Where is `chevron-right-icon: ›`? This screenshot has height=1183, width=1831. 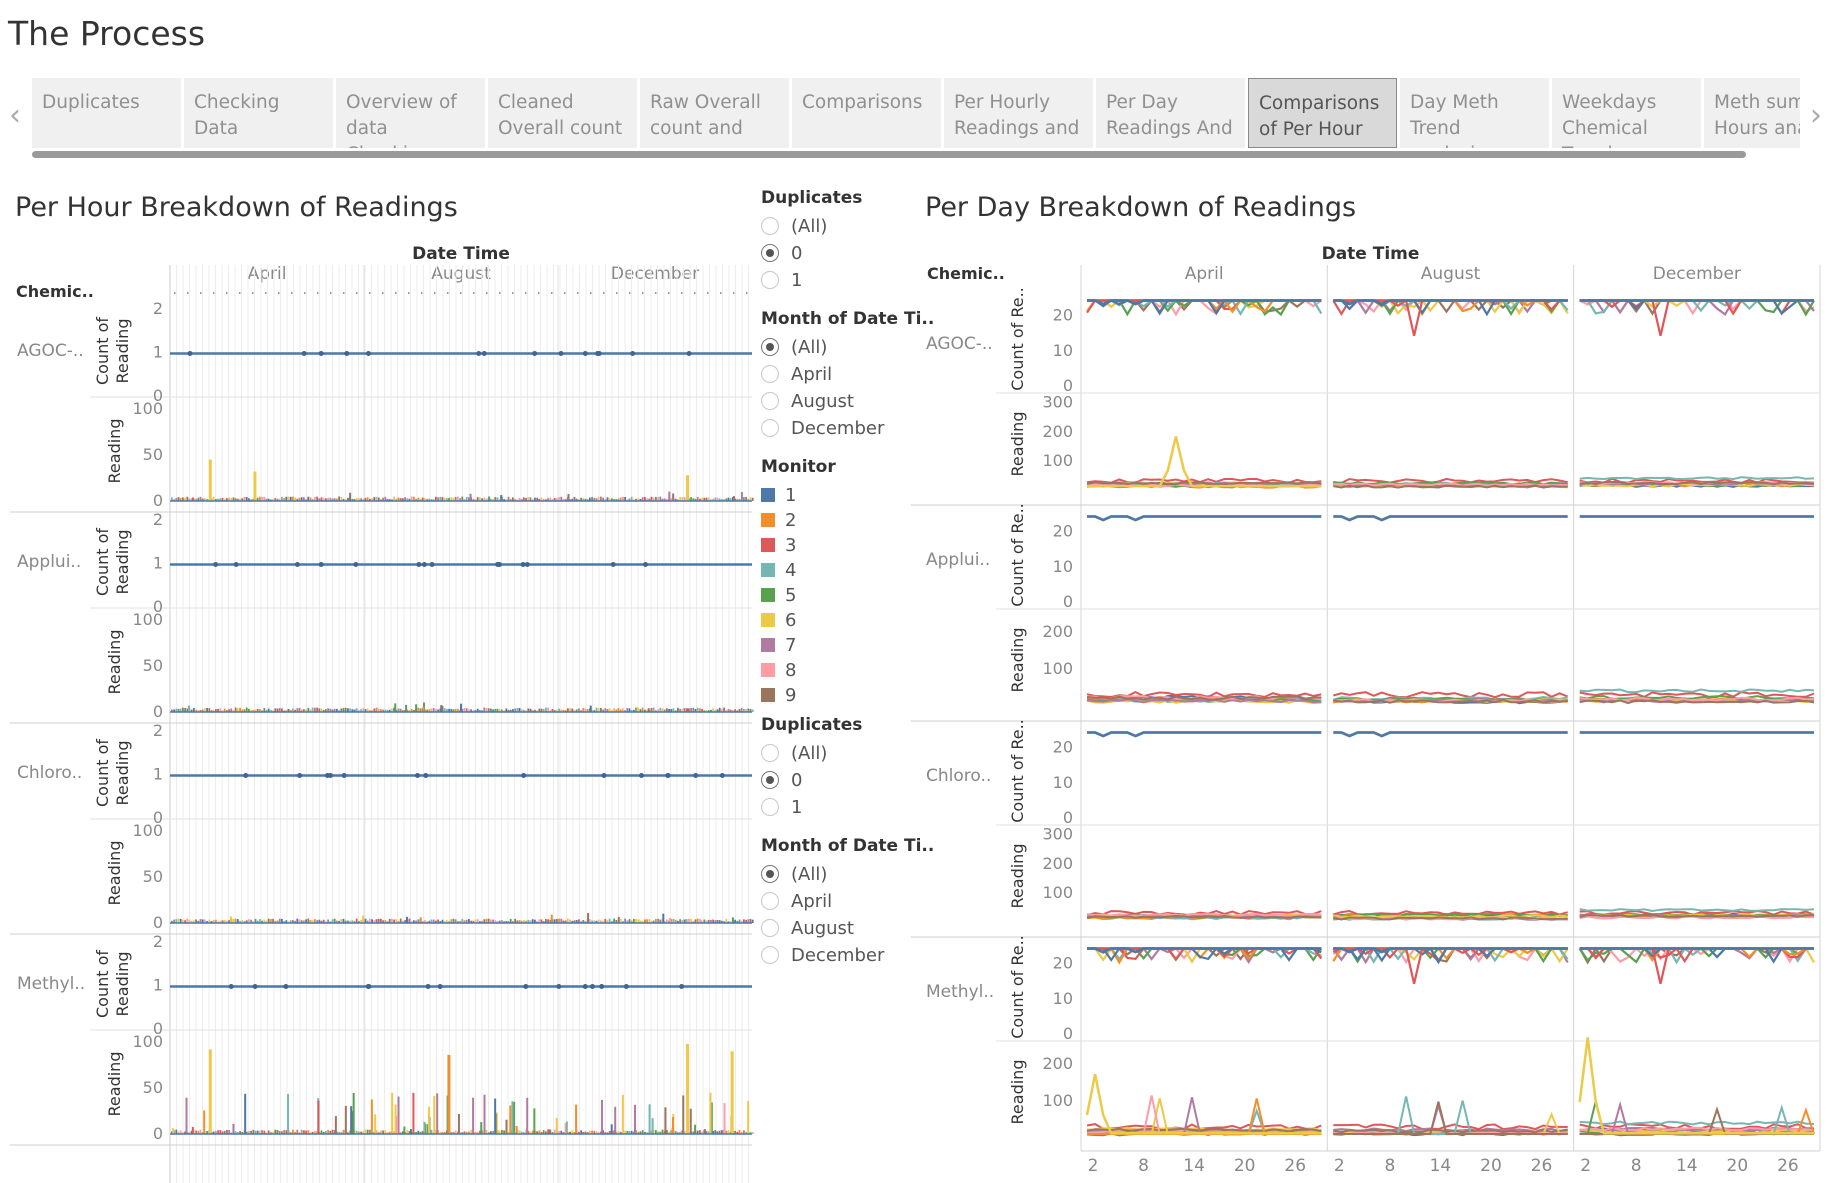
chevron-right-icon: › is located at coordinates (1816, 115).